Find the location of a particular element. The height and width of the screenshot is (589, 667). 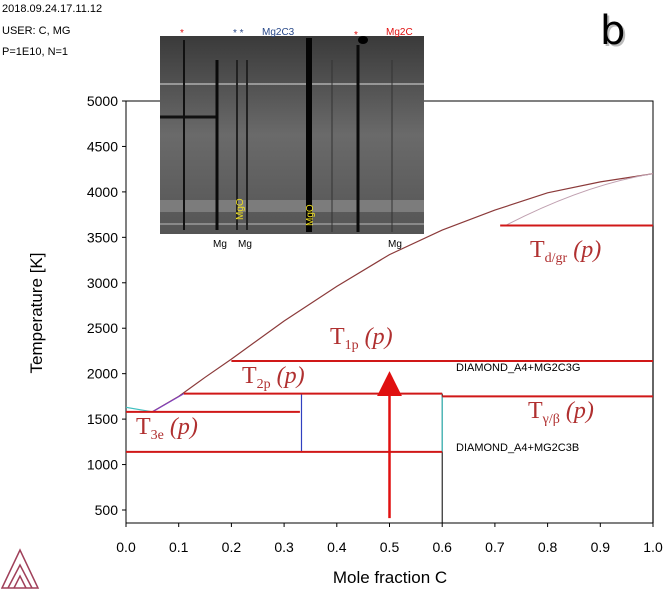

panel-label: b is located at coordinates (613, 31).